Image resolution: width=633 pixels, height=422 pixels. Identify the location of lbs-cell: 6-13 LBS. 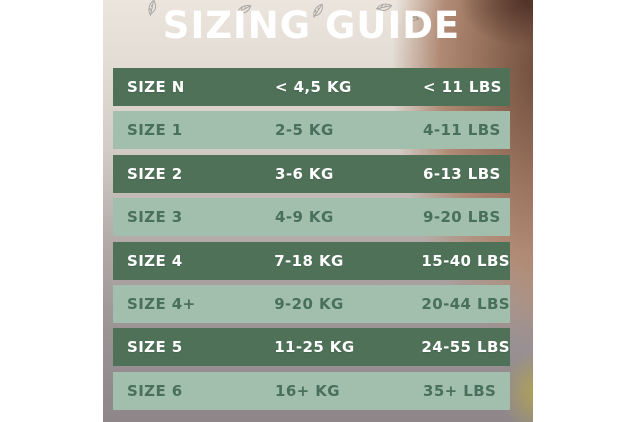
(462, 173).